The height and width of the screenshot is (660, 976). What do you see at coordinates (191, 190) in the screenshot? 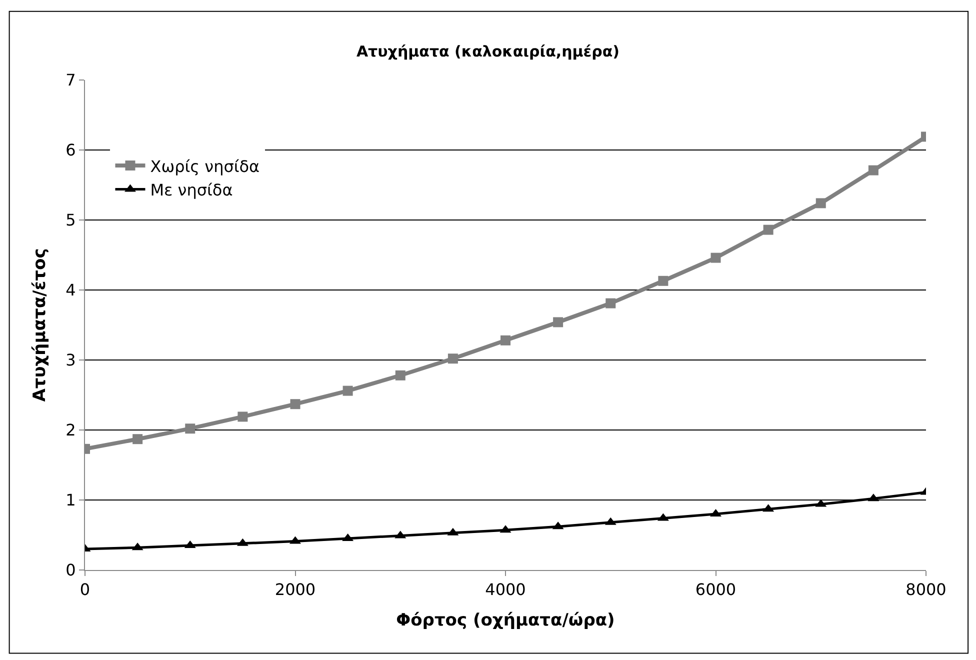
I see `legend-label: Με νησίδα` at bounding box center [191, 190].